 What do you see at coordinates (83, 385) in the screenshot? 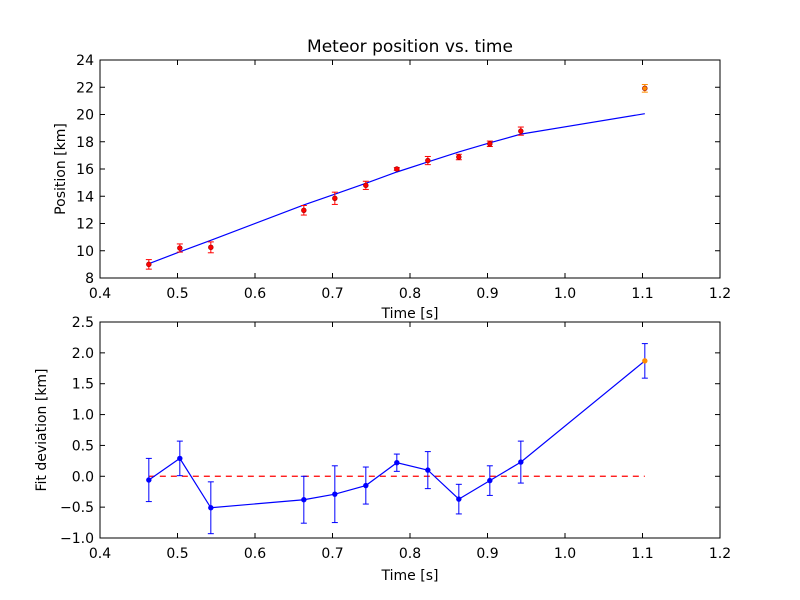
I see `y-tick-label: 1.5` at bounding box center [83, 385].